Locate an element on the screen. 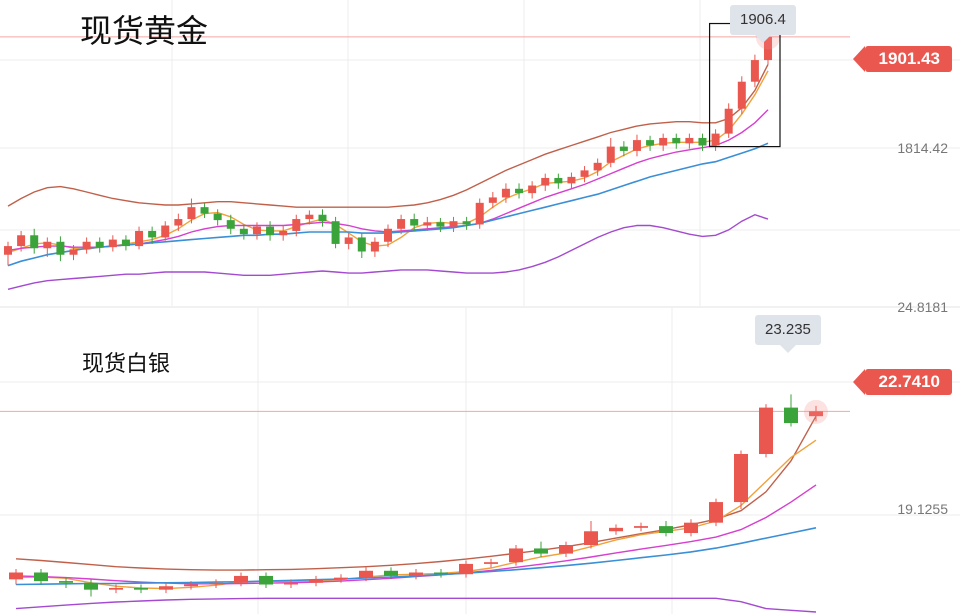 The height and width of the screenshot is (614, 960). indicator-line-ma-mid is located at coordinates (416, 534).